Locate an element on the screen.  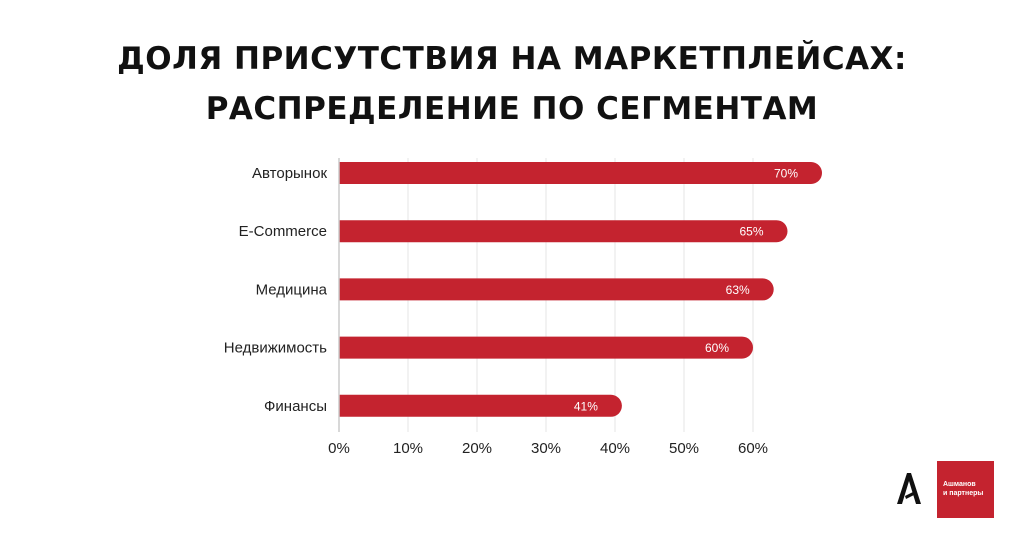
logo-line2: и партнеры is located at coordinates (963, 493).